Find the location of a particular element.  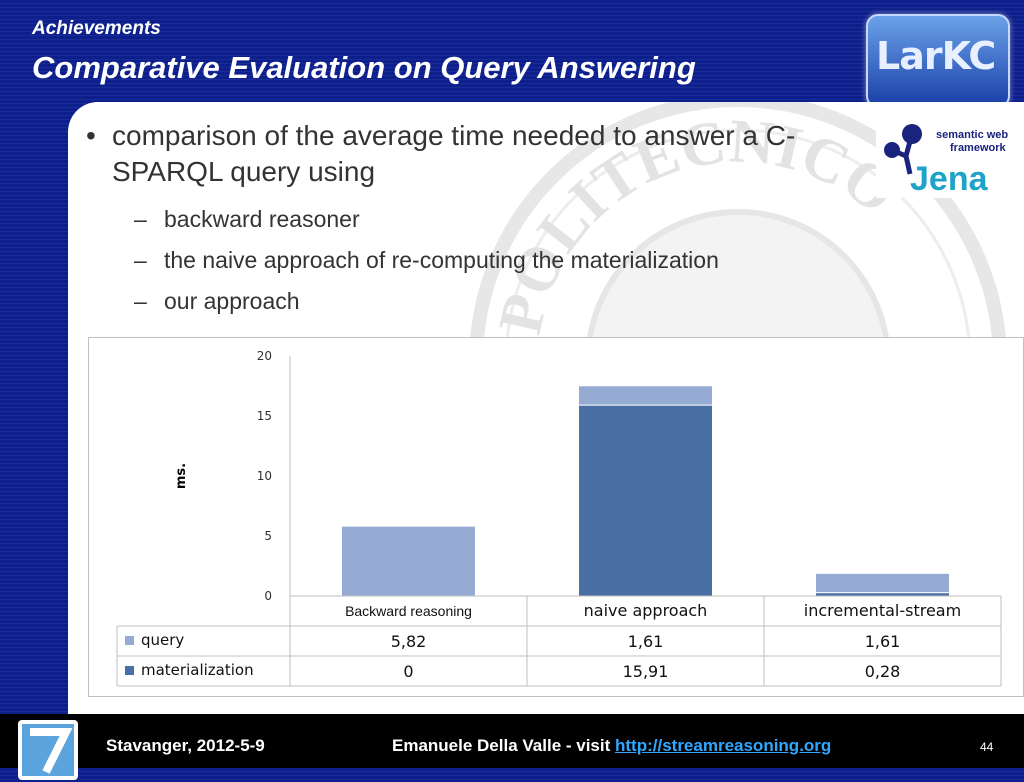

data-label: 5,82 is located at coordinates (409, 641).